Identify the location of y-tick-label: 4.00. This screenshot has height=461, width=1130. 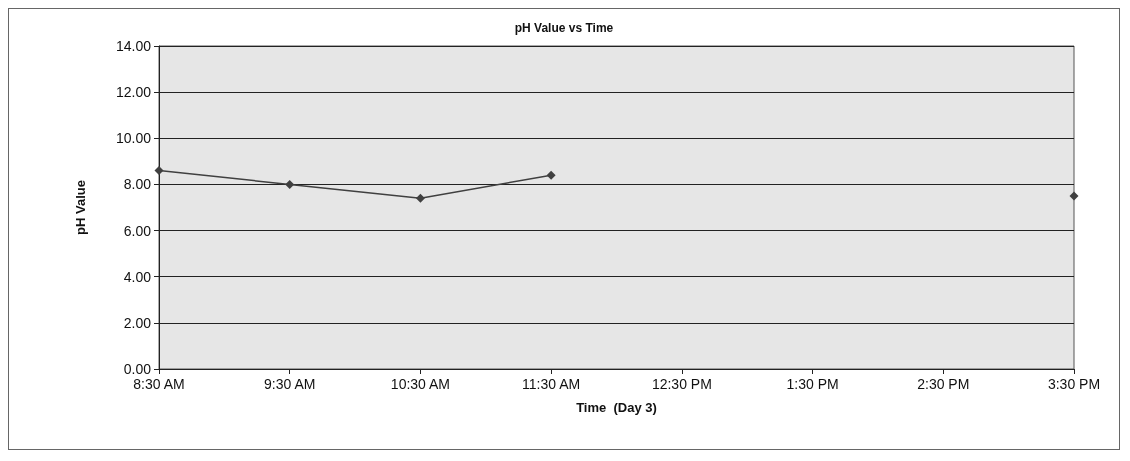
(137, 276).